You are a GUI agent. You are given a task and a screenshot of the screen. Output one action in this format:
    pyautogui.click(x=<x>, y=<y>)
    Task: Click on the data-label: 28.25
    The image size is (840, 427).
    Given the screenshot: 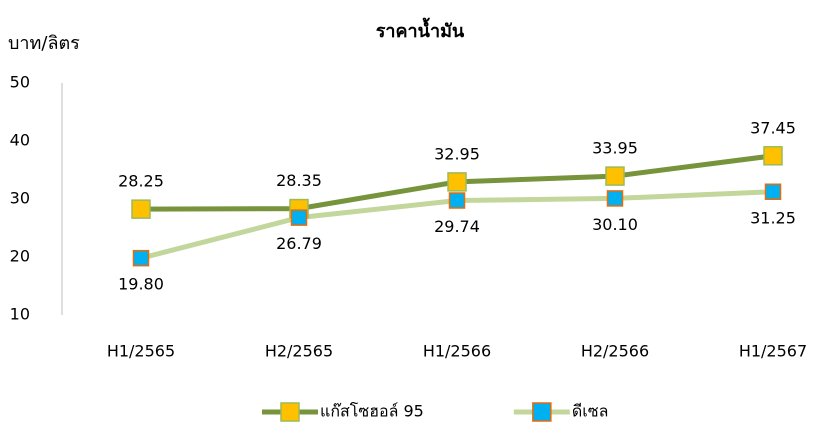 What is the action you would take?
    pyautogui.click(x=141, y=181)
    